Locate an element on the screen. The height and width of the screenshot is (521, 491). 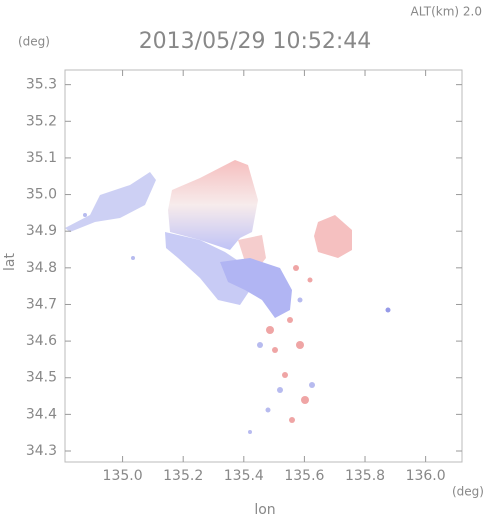
y-tick-label: 34.9 is located at coordinates (41, 231).